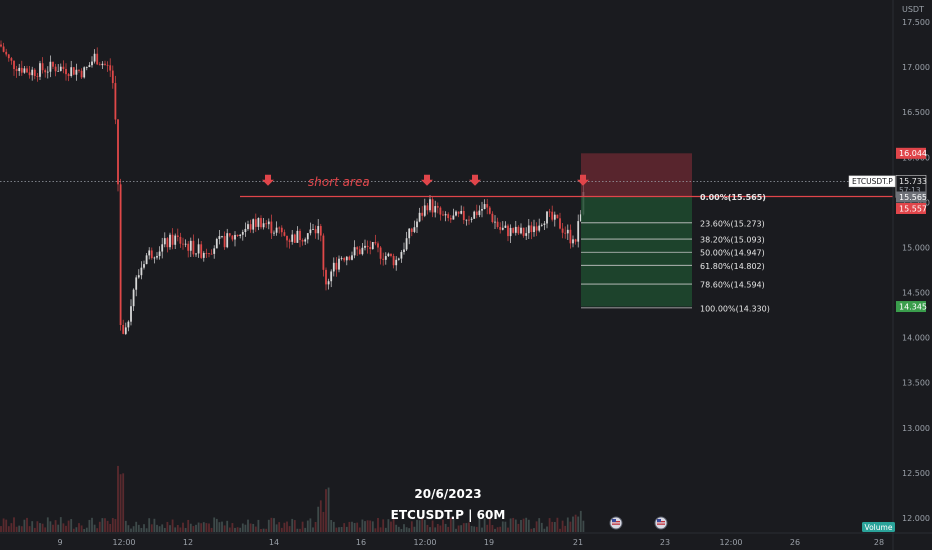 This screenshot has width=932, height=550. I want to click on time-axis: 9 12:00 12 14 16 12:00 19 21 23 12:00 26 28, so click(470, 542).